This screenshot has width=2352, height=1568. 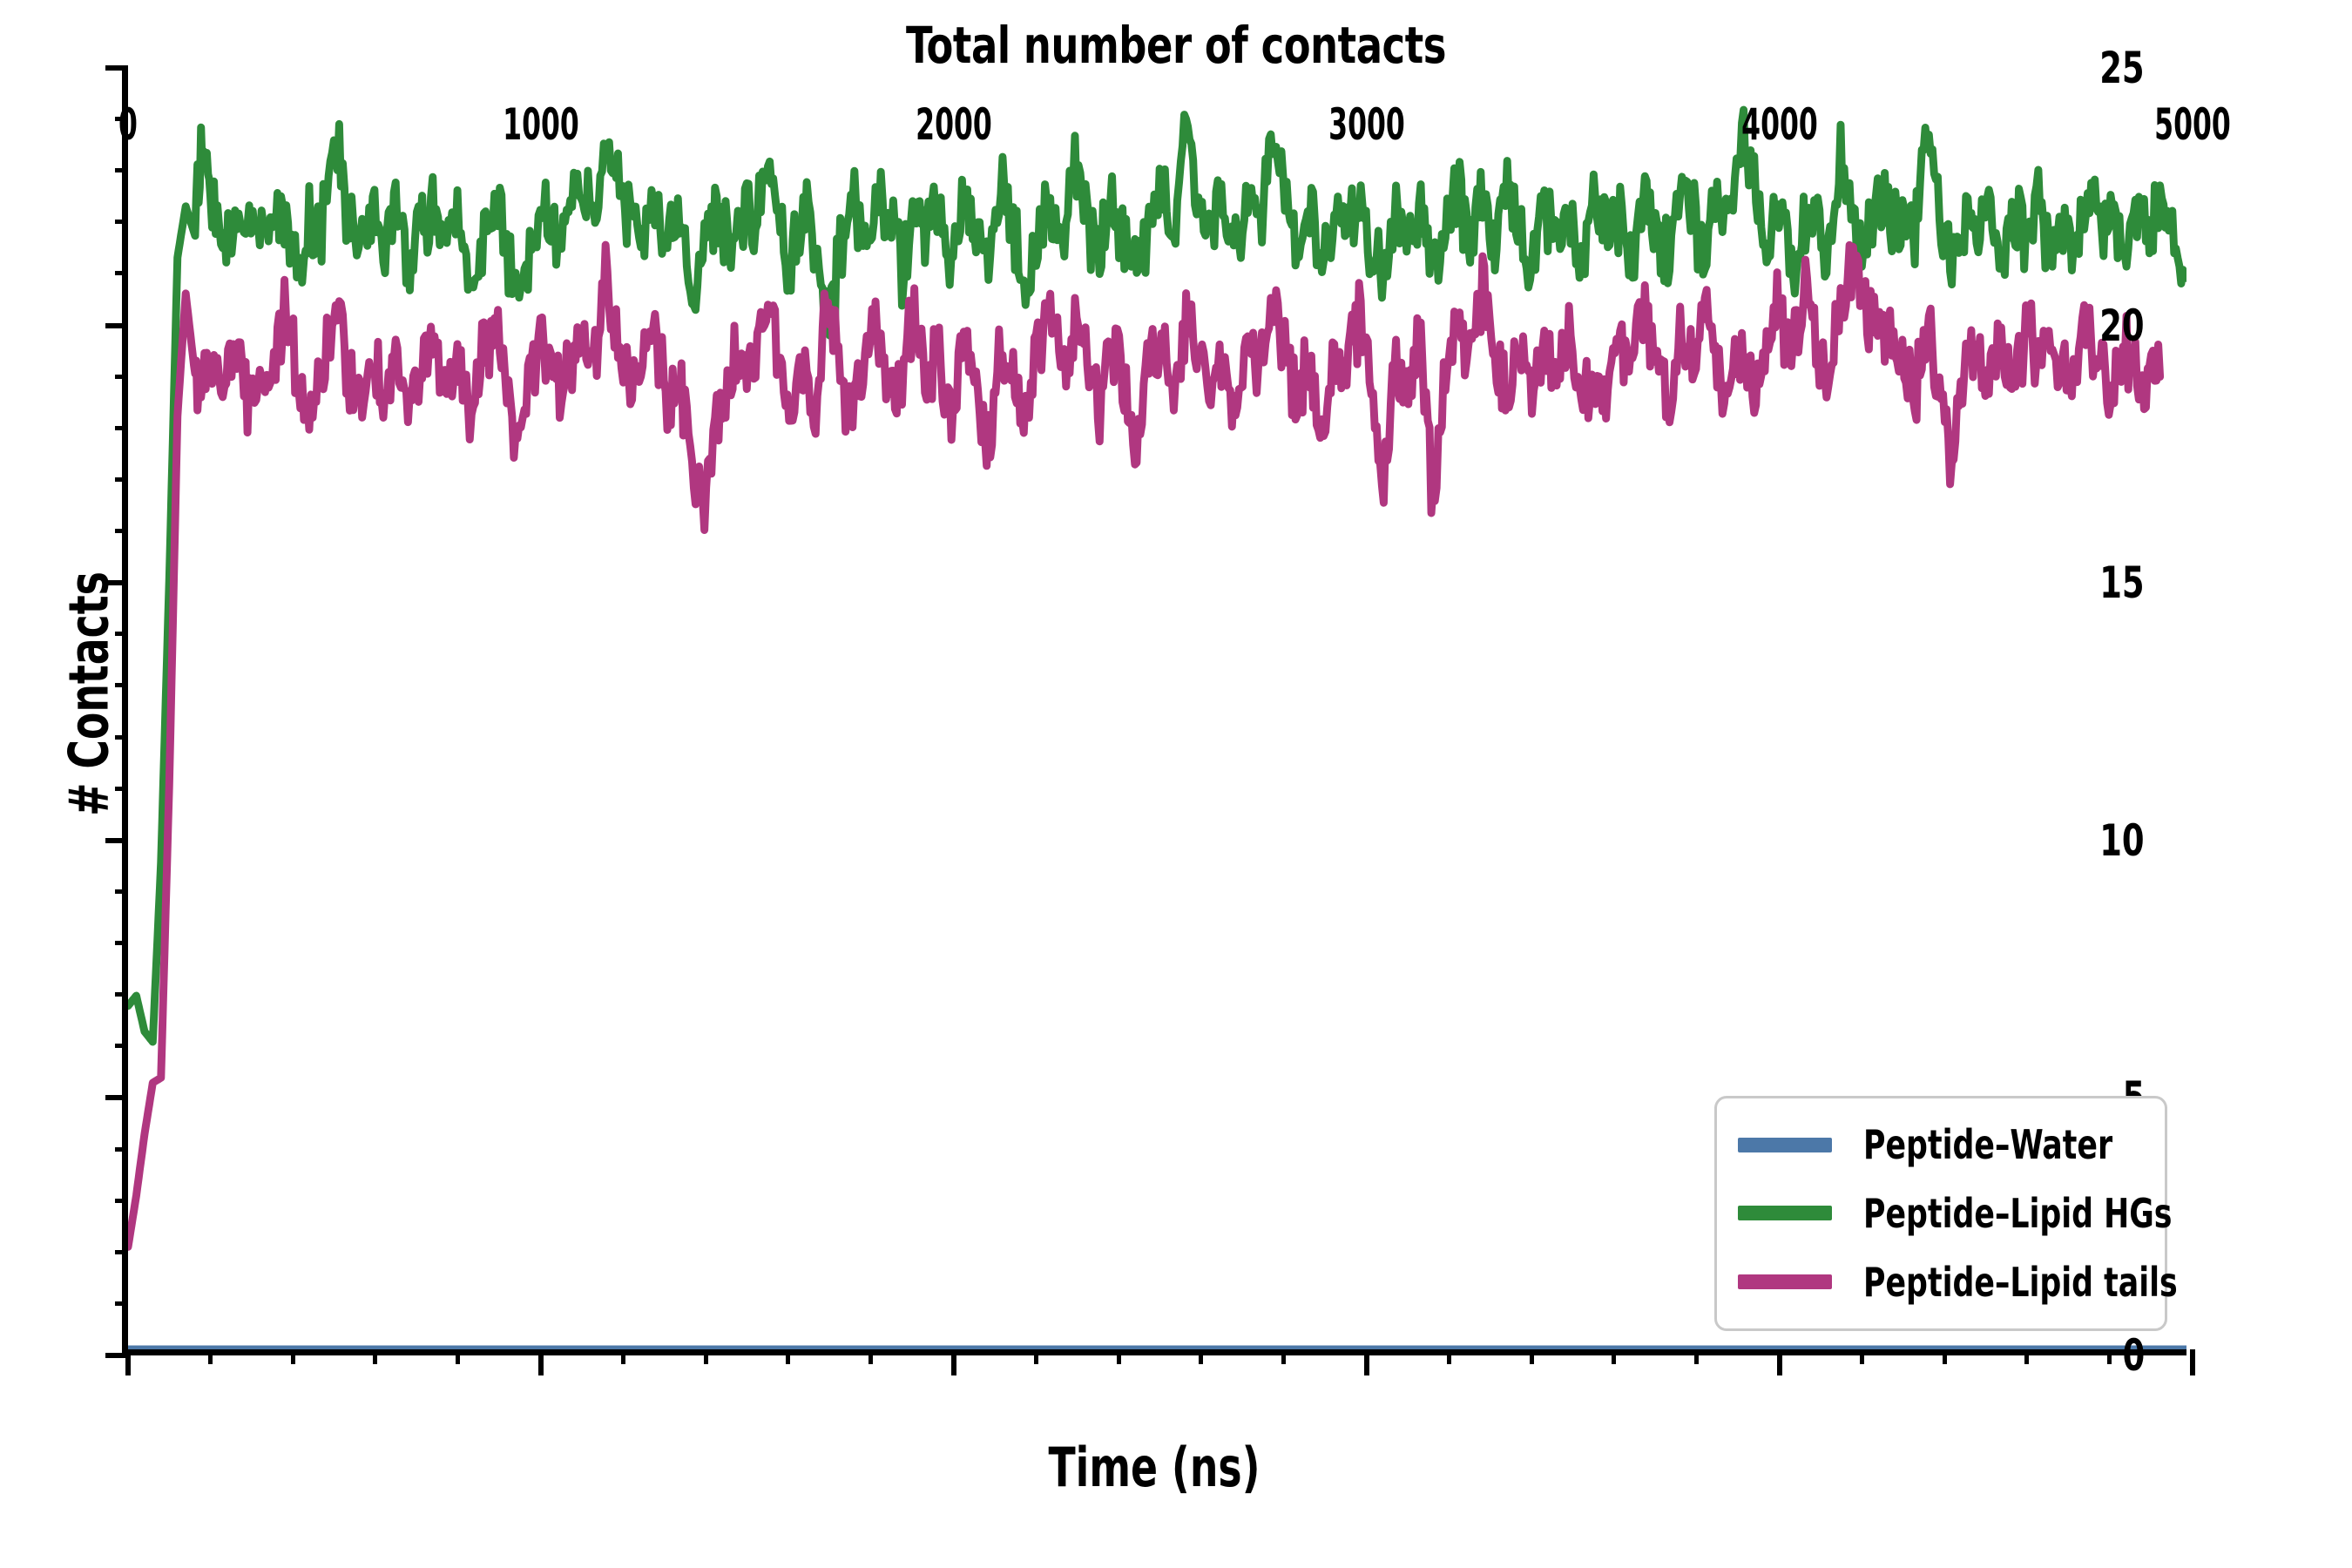 What do you see at coordinates (128, 125) in the screenshot?
I see `x-tick-label: 0` at bounding box center [128, 125].